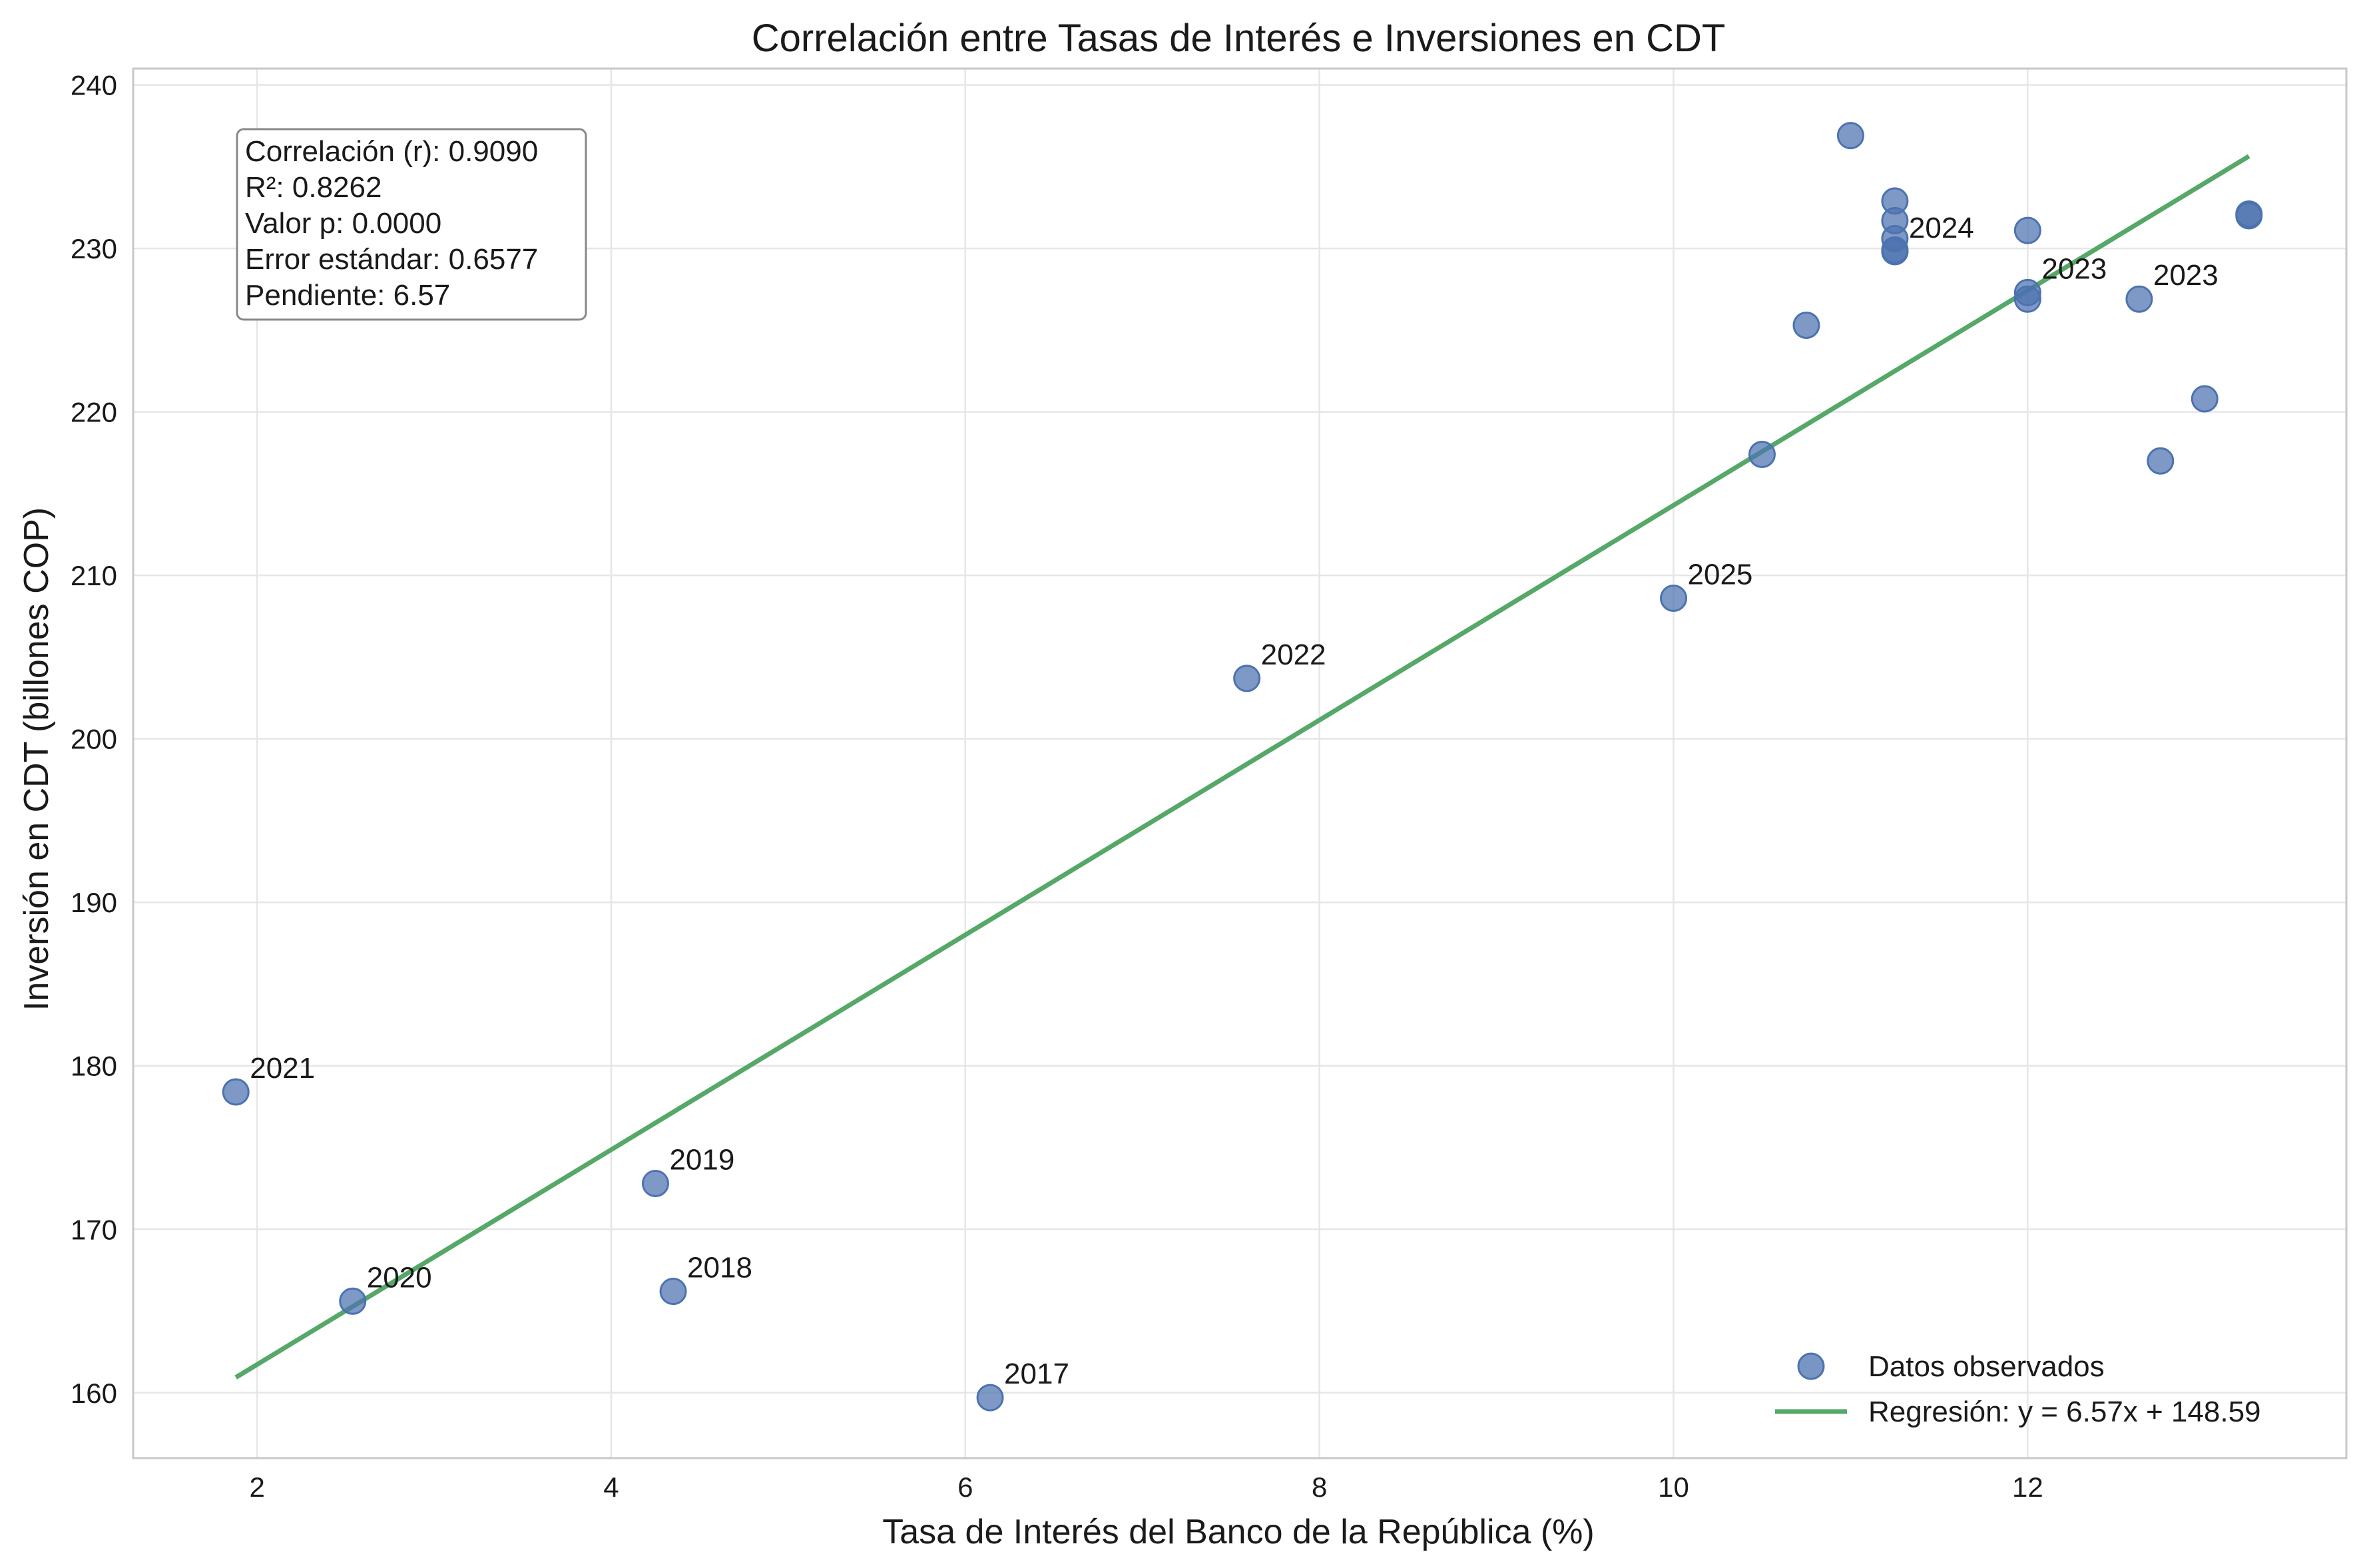  What do you see at coordinates (611, 1487) in the screenshot?
I see `x-tick-label: 4` at bounding box center [611, 1487].